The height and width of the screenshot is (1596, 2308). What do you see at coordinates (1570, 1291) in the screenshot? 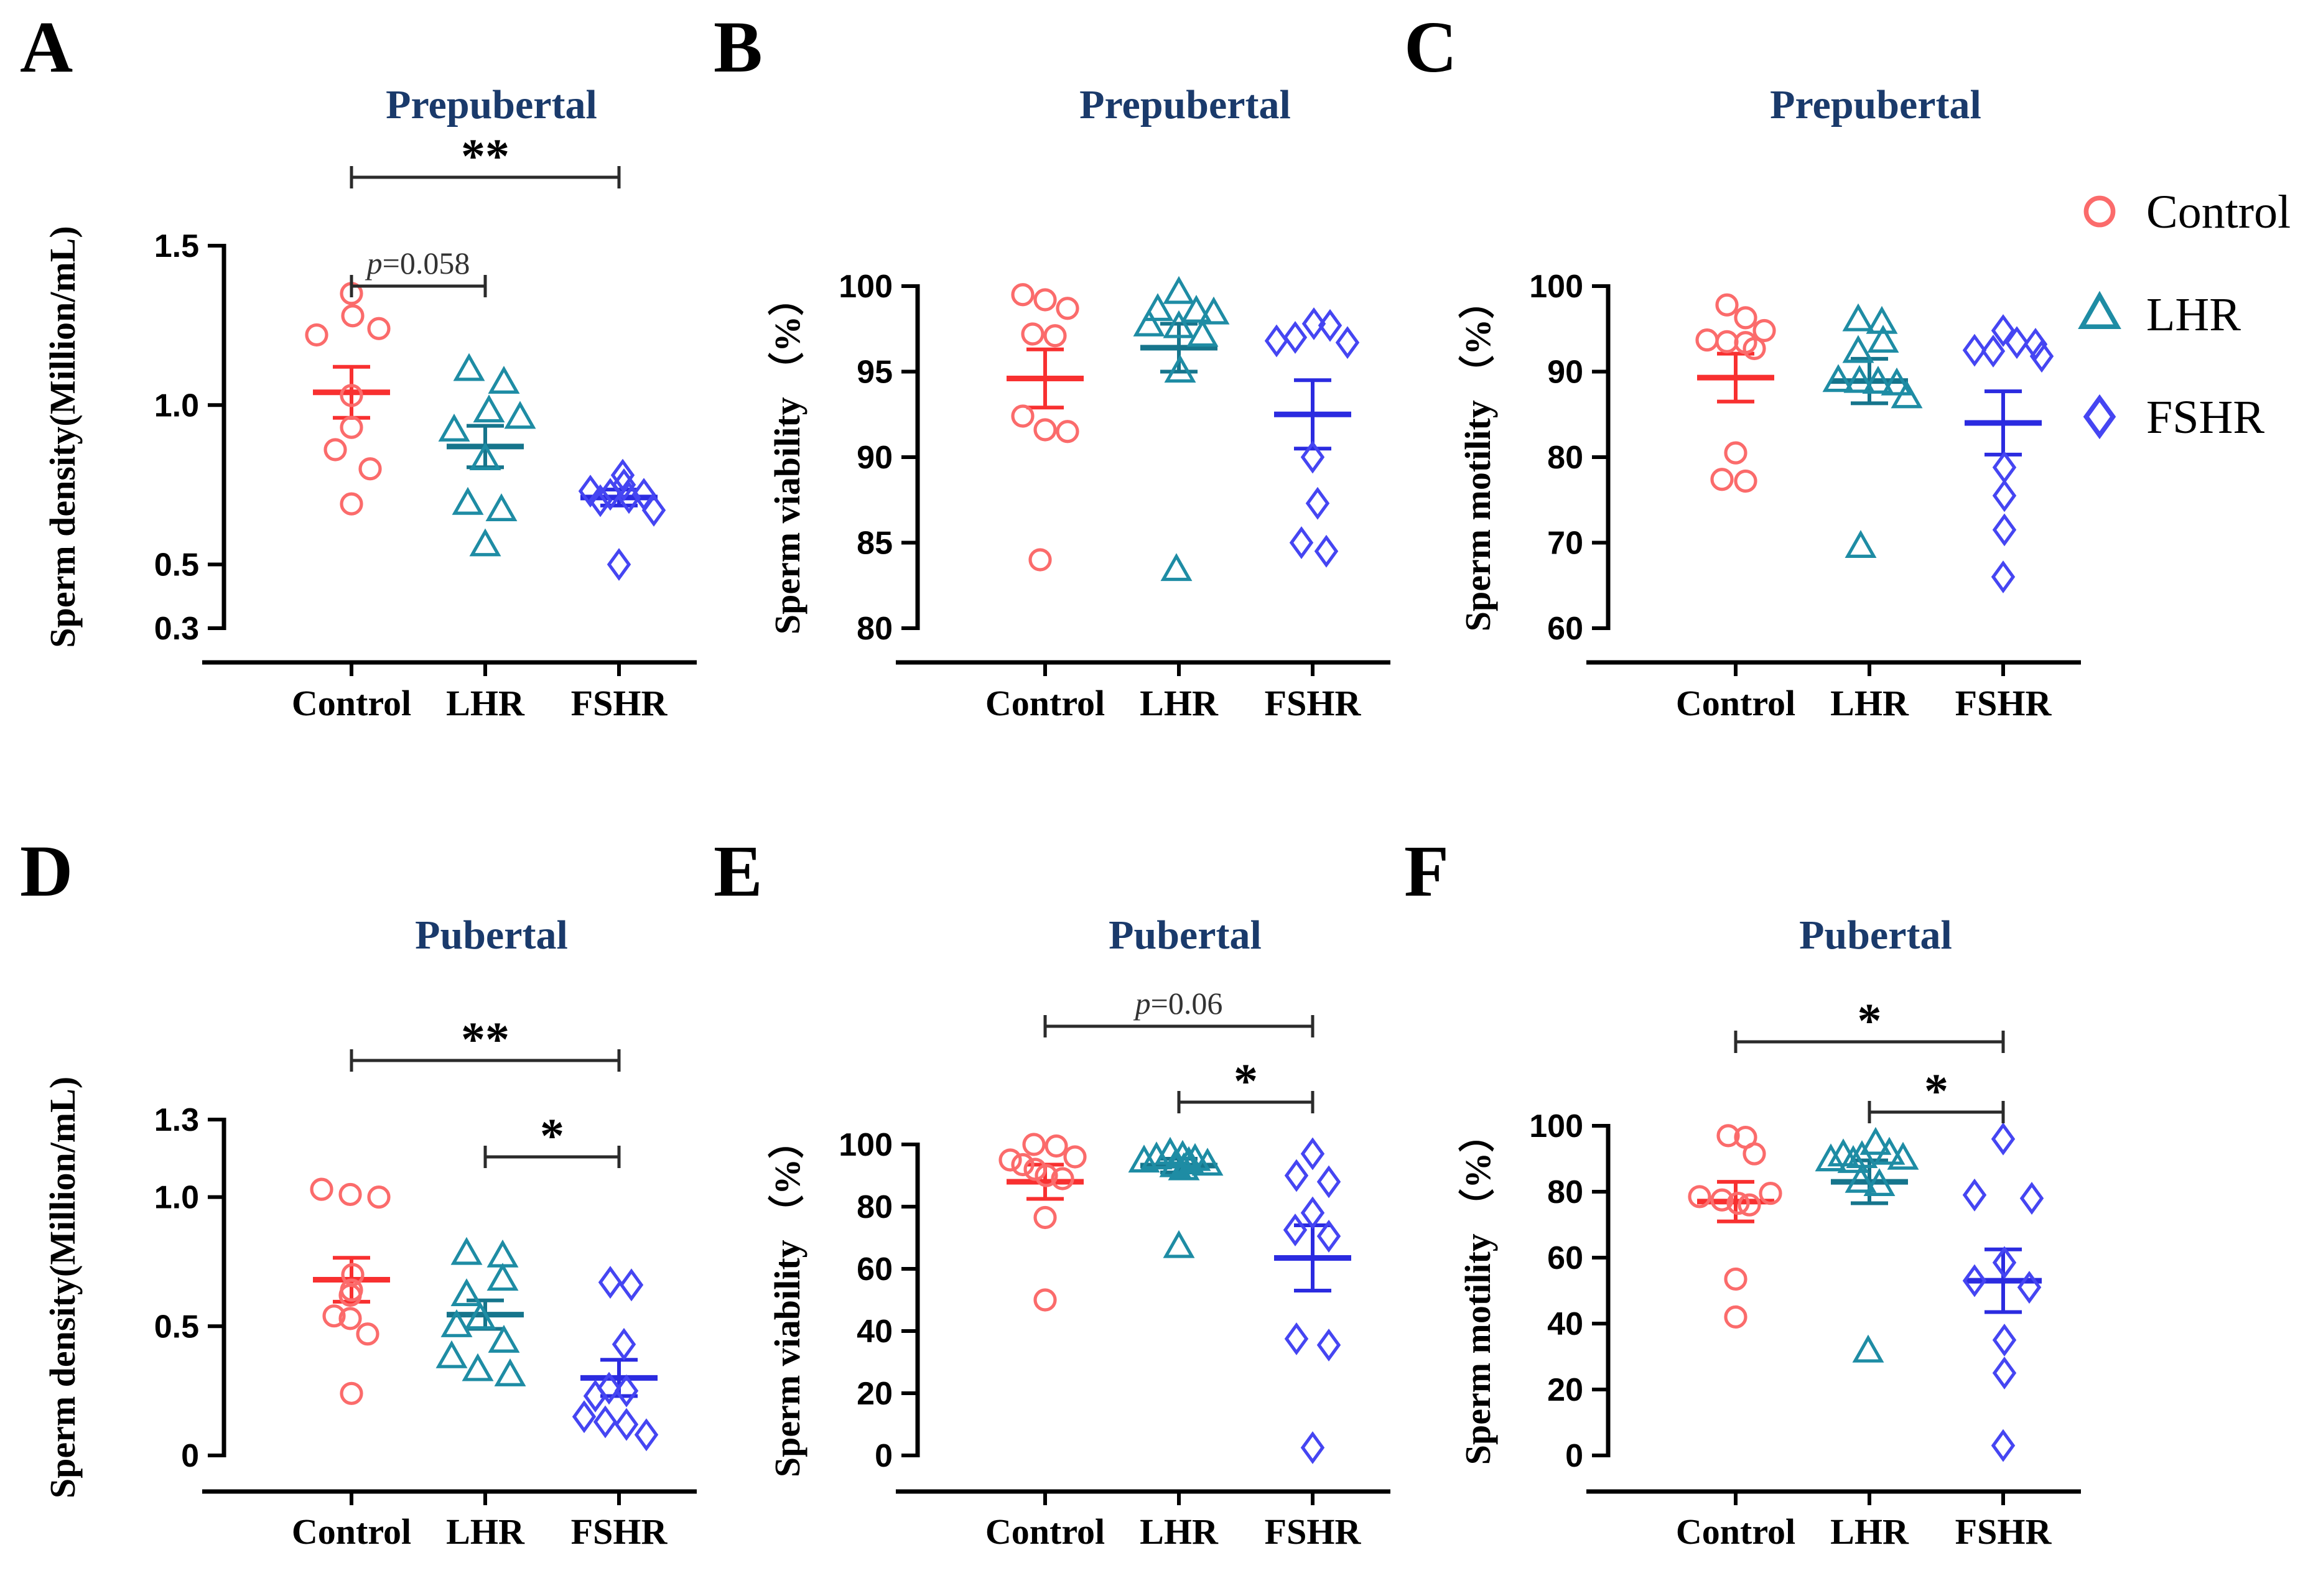
I see `y-axis: 100 80 60 40 20 0` at bounding box center [1570, 1291].